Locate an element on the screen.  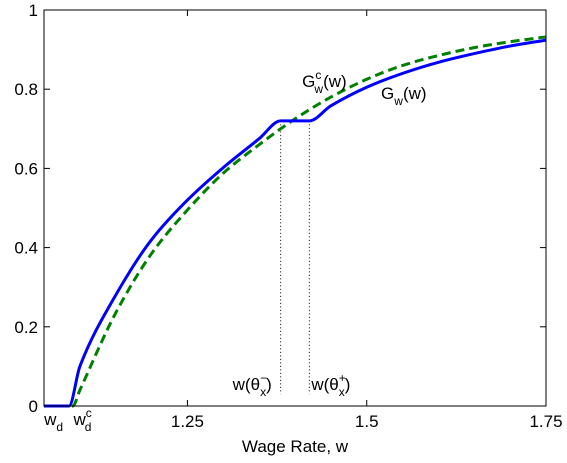
annotation-theta-minus: w(θ− x) is located at coordinates (252, 385).